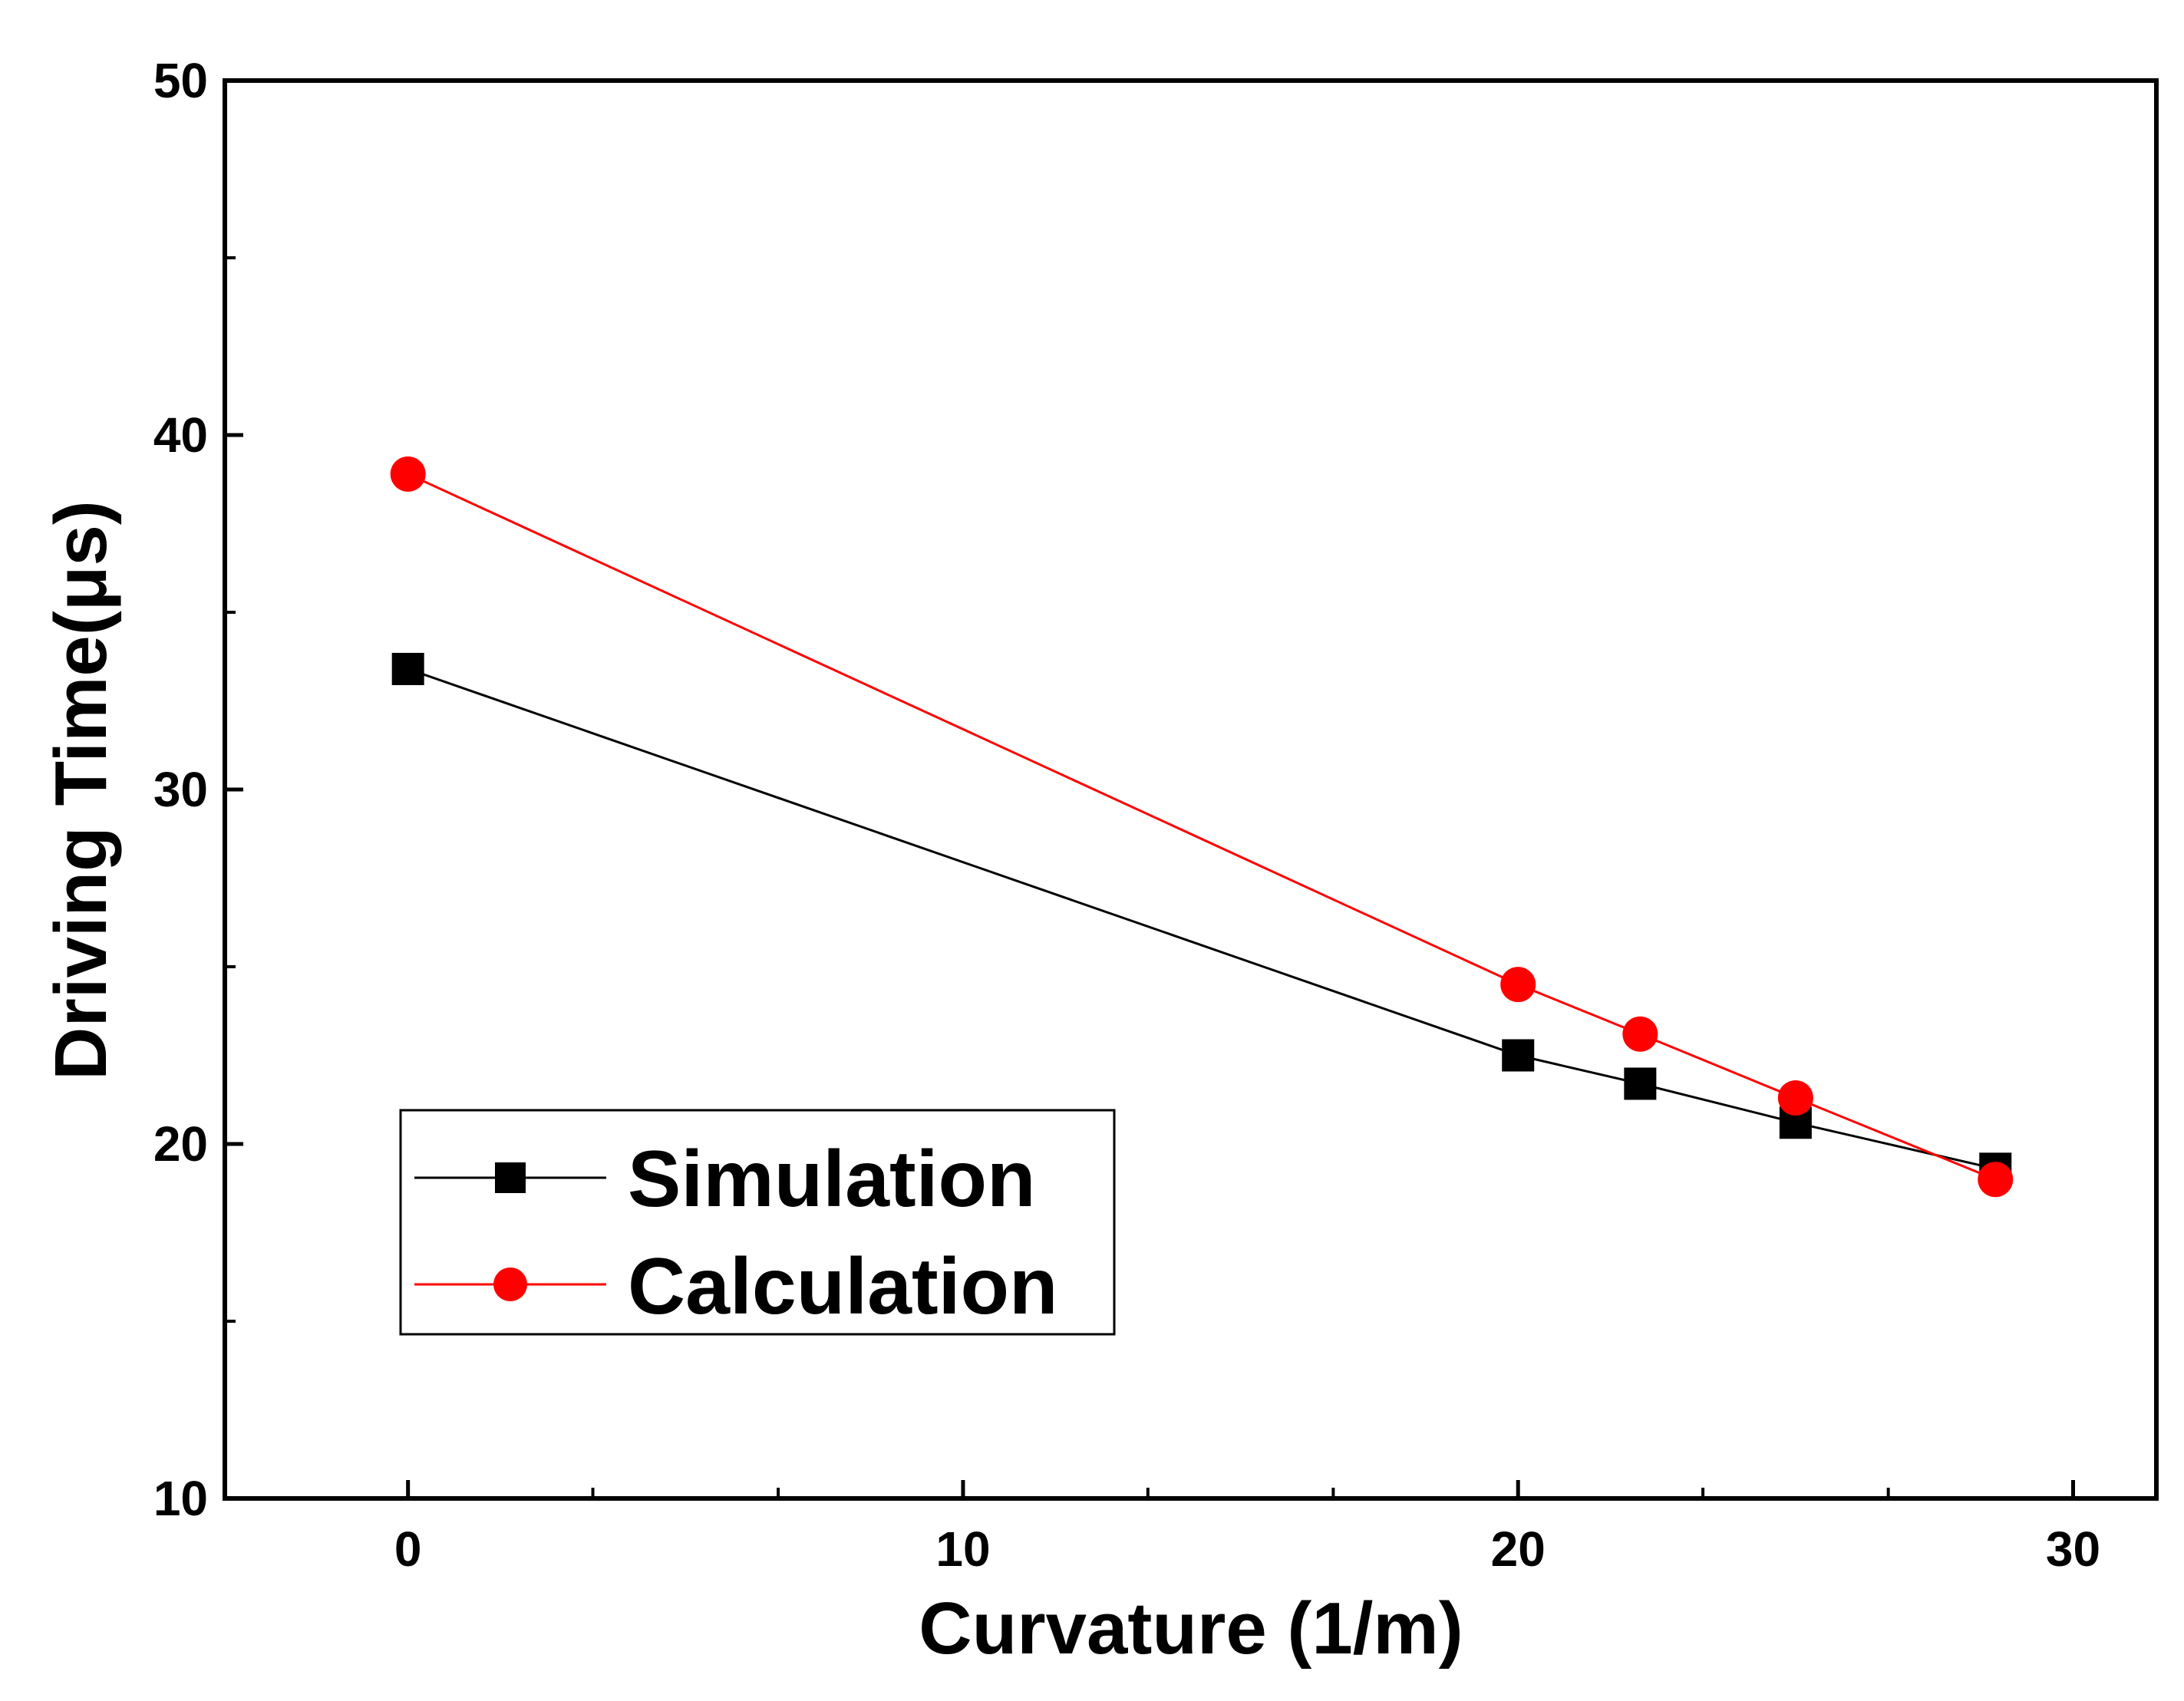 Image resolution: width=2184 pixels, height=1701 pixels. What do you see at coordinates (843, 1286) in the screenshot?
I see `legend-label-calculation: Calculation` at bounding box center [843, 1286].